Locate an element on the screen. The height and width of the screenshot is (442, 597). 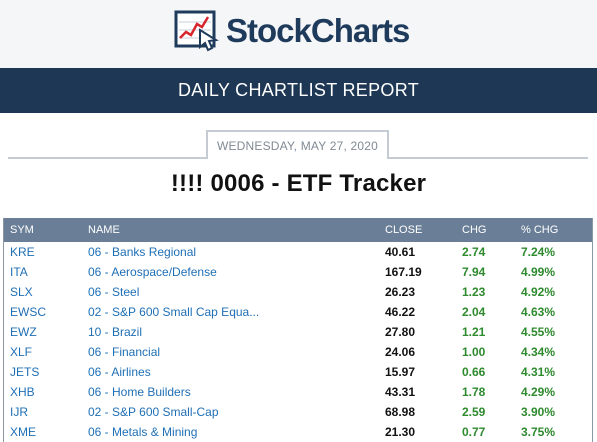
column-header-pct-chg: % CHG is located at coordinates (540, 230).